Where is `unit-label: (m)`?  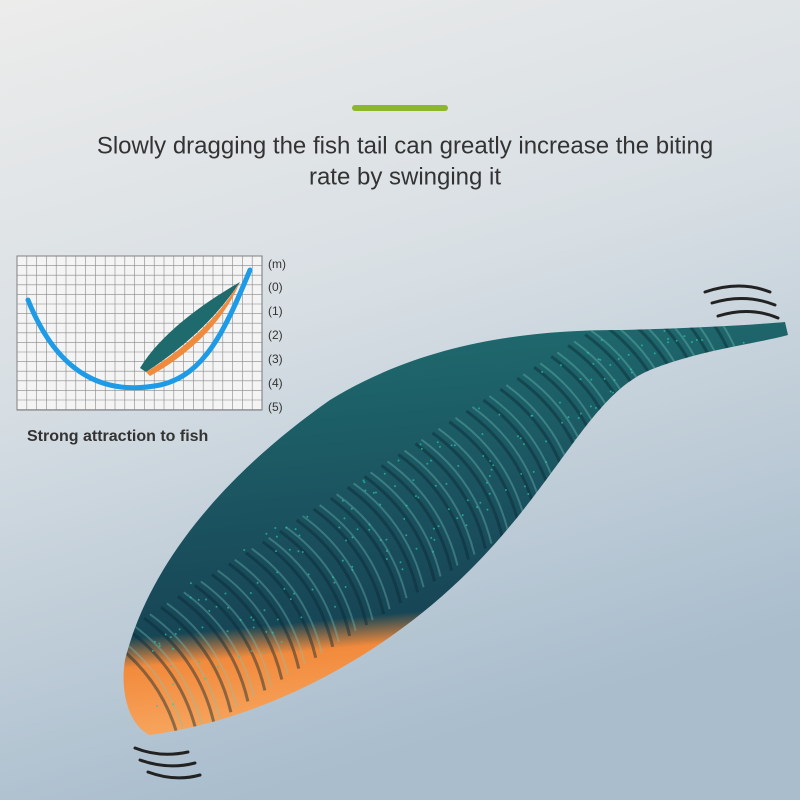 unit-label: (m) is located at coordinates (277, 264).